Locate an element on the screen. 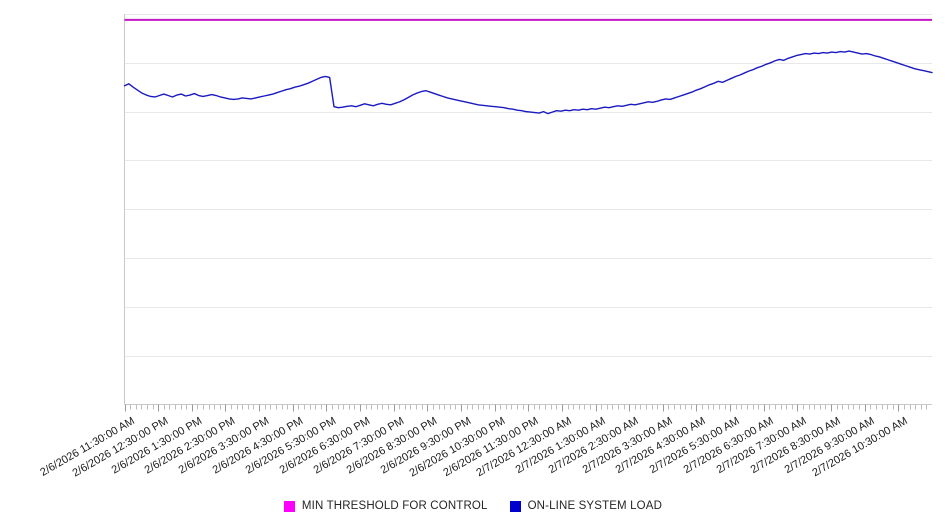 The height and width of the screenshot is (526, 946). legend-item: ON-LINE SYSTEM LOAD is located at coordinates (586, 506).